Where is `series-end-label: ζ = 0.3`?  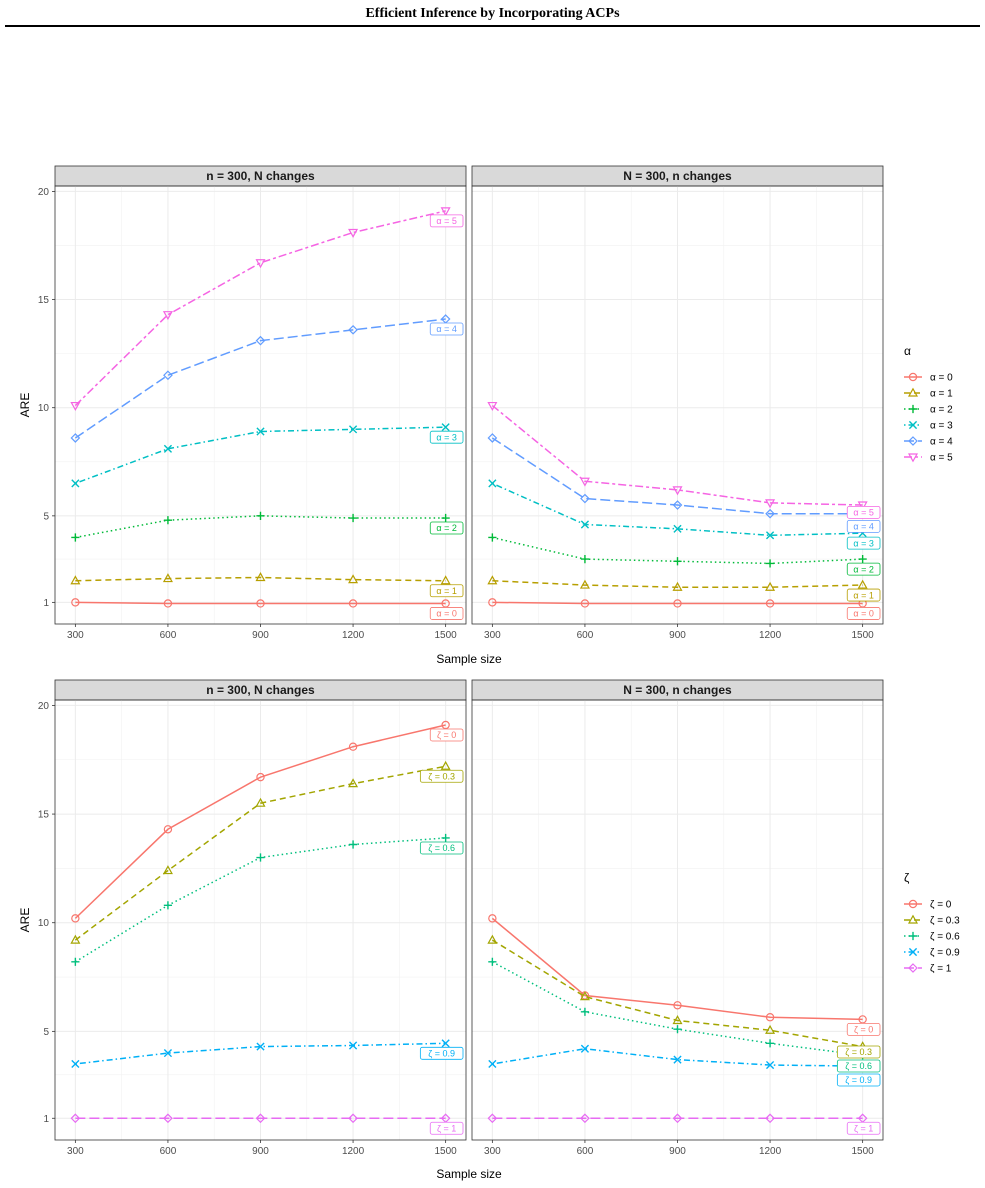
series-end-label: ζ = 0.3 is located at coordinates (441, 776).